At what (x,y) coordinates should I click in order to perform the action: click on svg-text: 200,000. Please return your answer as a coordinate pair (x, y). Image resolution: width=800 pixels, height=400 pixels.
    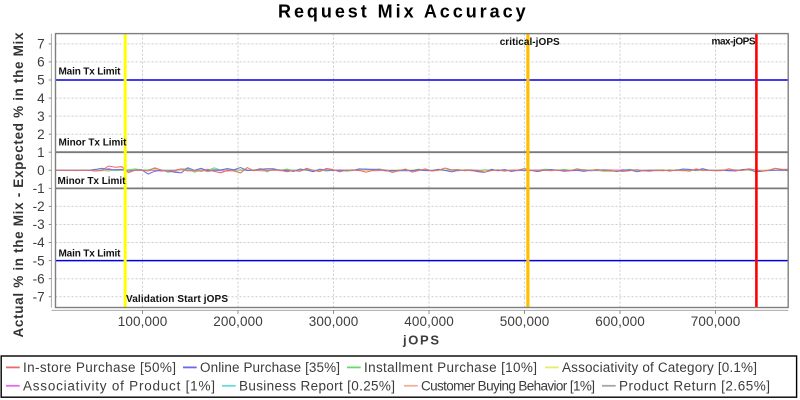
    Looking at the image, I should click on (238, 321).